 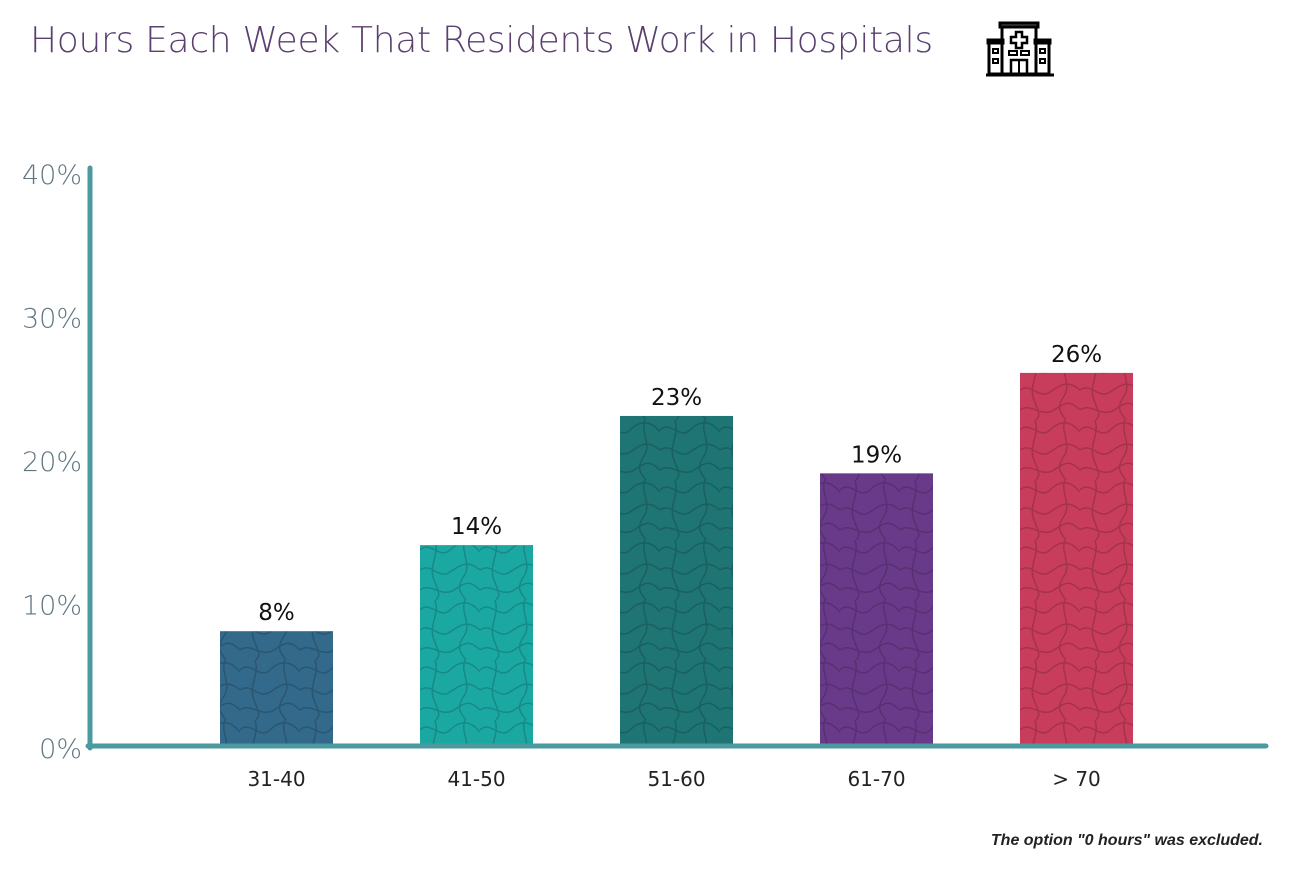 I want to click on x-tick-label: 41-50, so click(x=476, y=779).